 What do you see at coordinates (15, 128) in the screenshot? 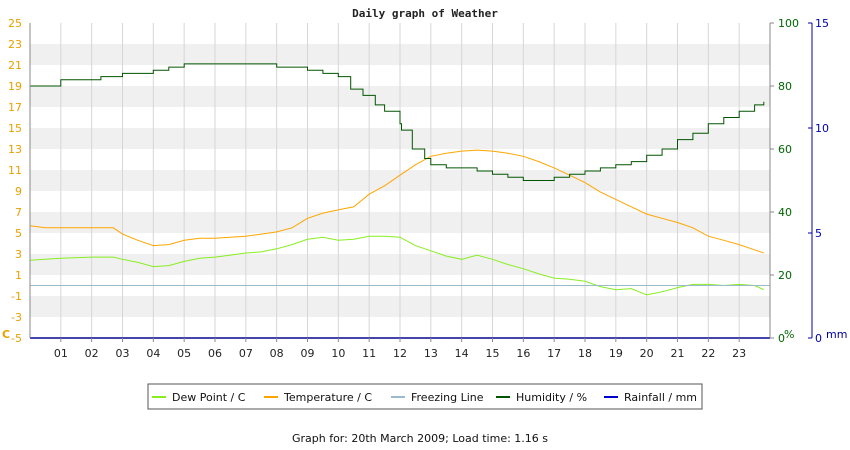
I see `y-tick-temperature: 15` at bounding box center [15, 128].